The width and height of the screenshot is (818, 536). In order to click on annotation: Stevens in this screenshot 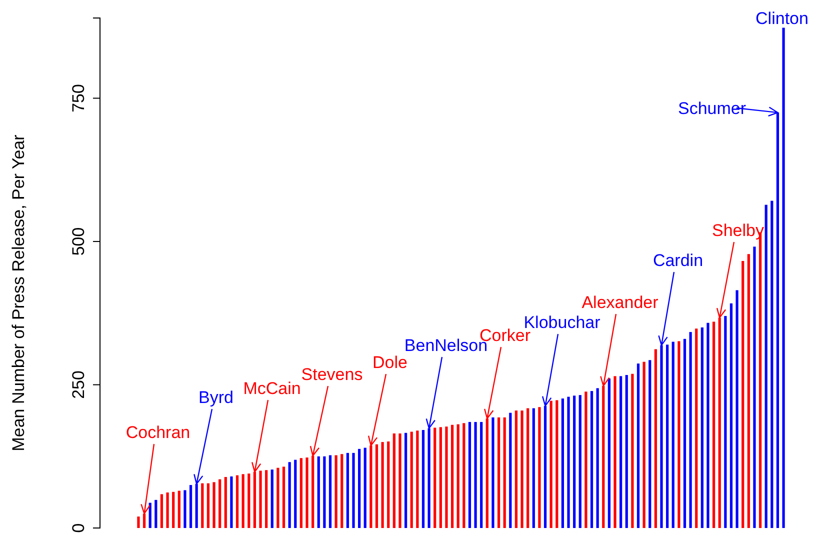, I will do `click(332, 374)`.